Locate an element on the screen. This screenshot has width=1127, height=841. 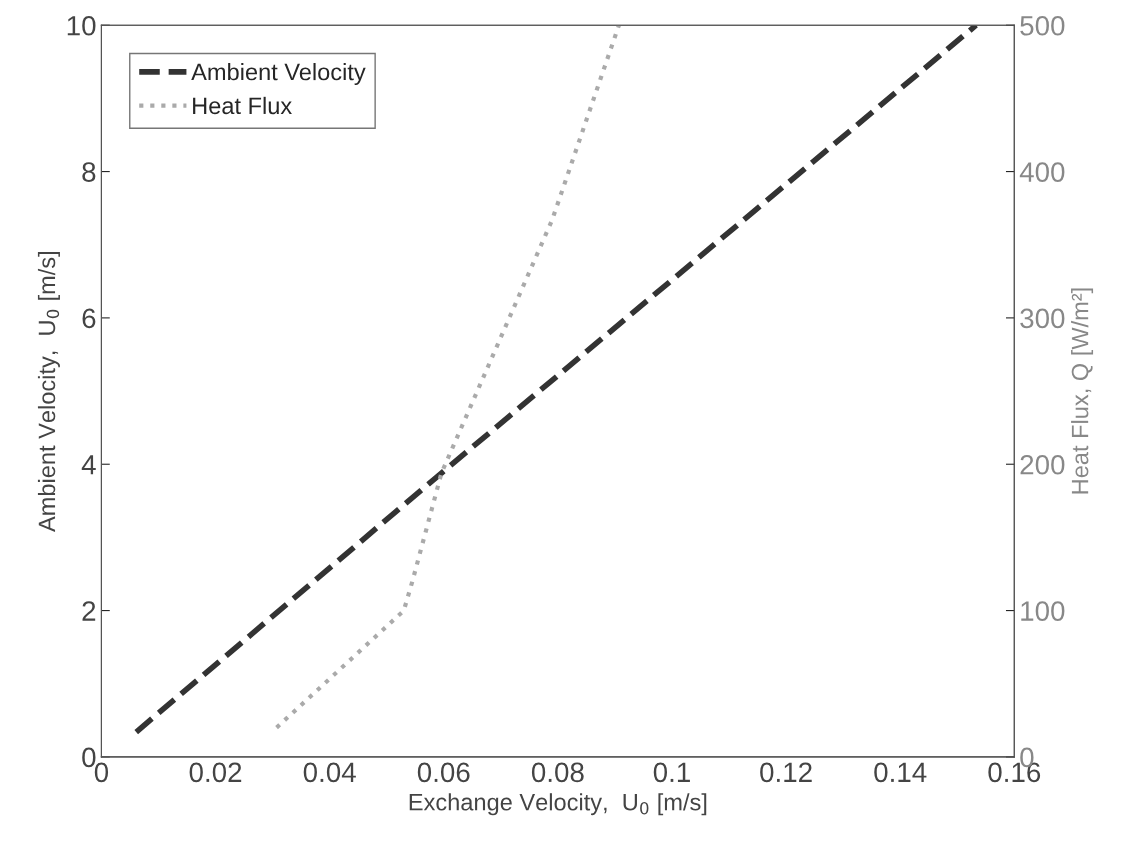
x-tick-label: 0.06 is located at coordinates (443, 772).